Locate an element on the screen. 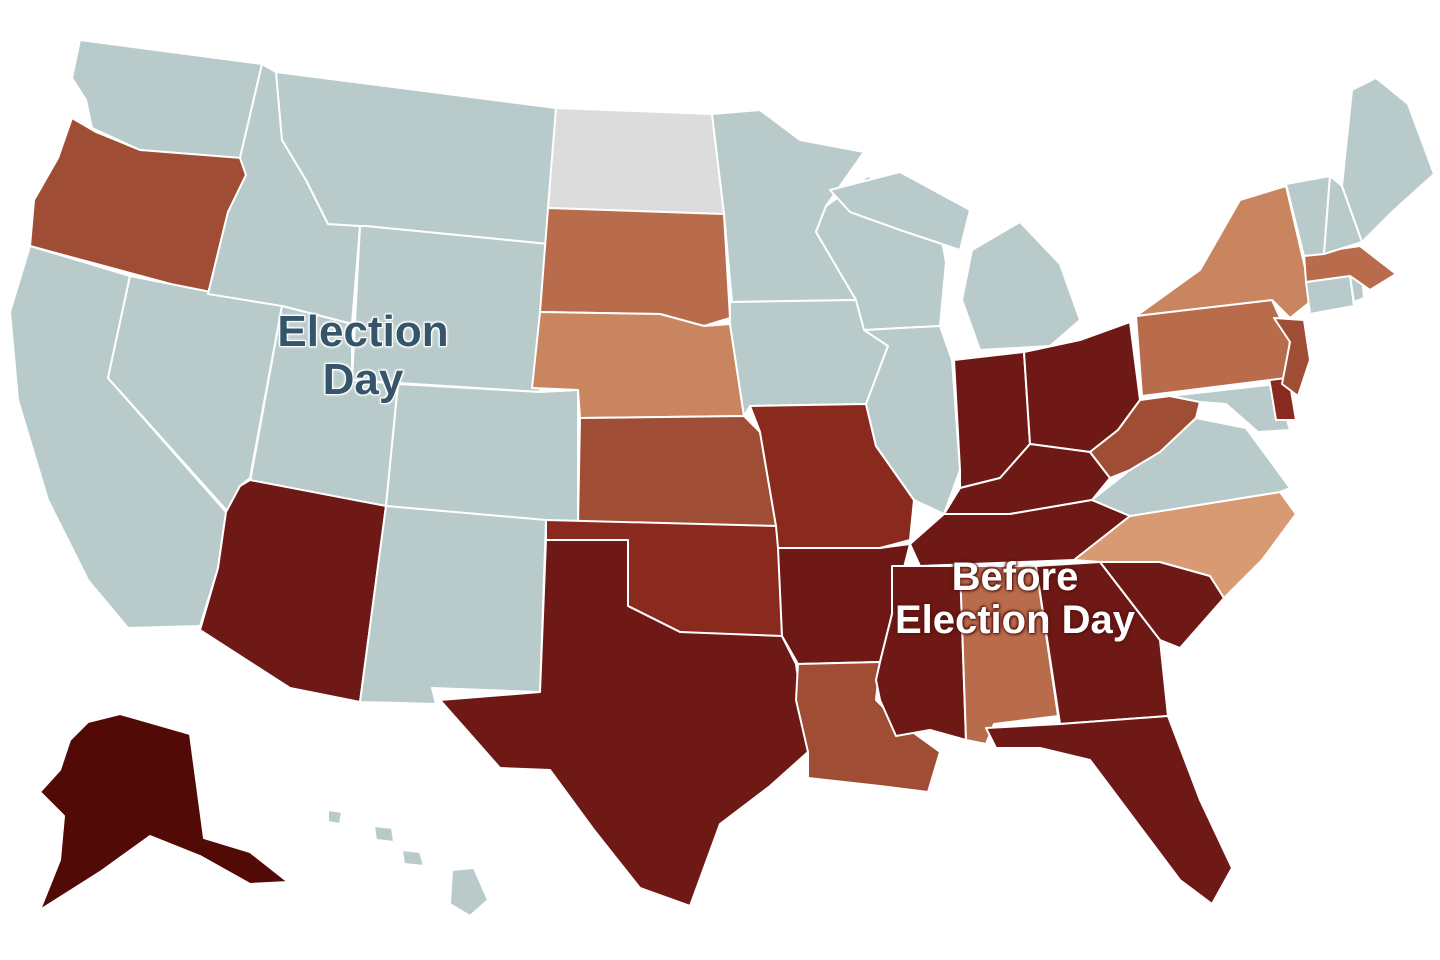 Image resolution: width=1440 pixels, height=960 pixels. state-mi is located at coordinates (955, 261).